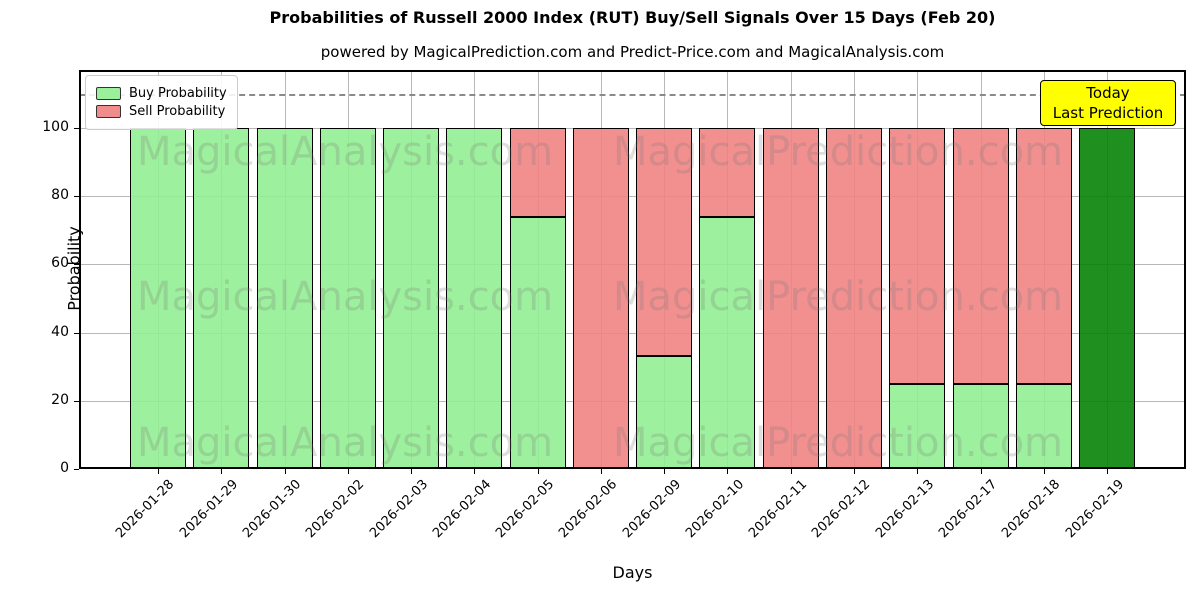  Describe the element at coordinates (1108, 113) in the screenshot. I see `today-annotation-line: Last Prediction` at that location.